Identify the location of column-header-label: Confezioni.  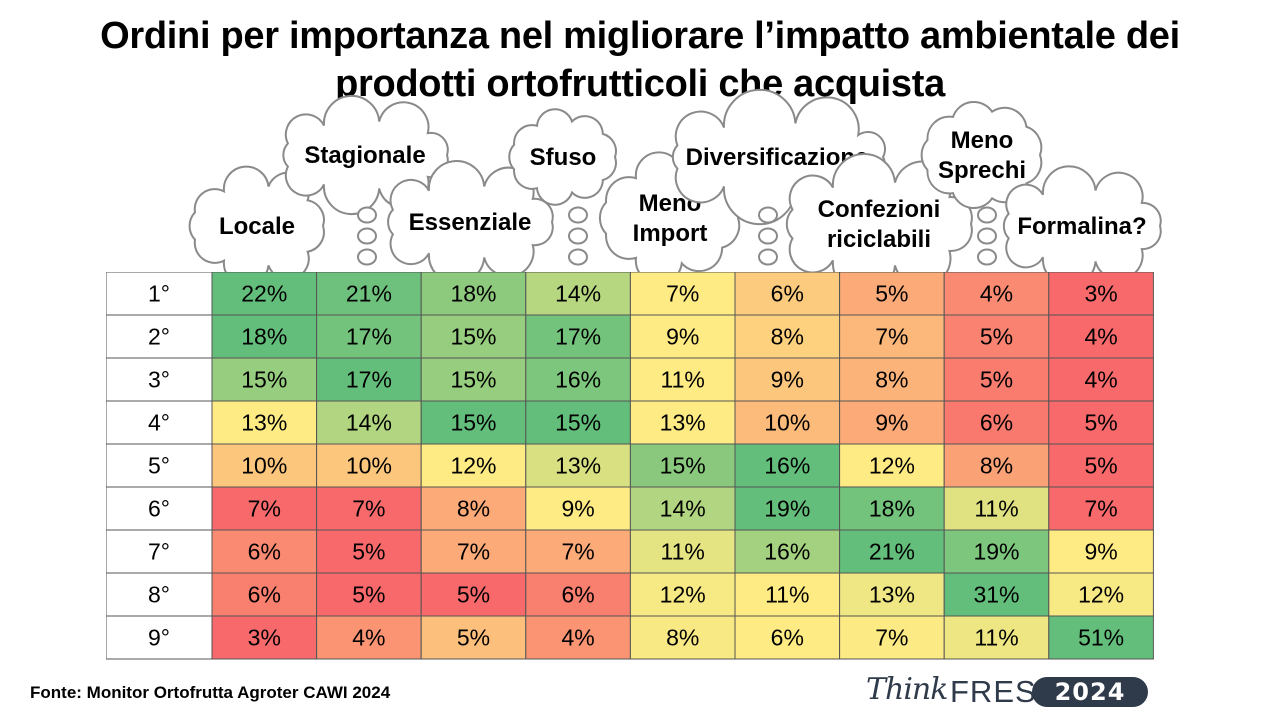
(879, 209).